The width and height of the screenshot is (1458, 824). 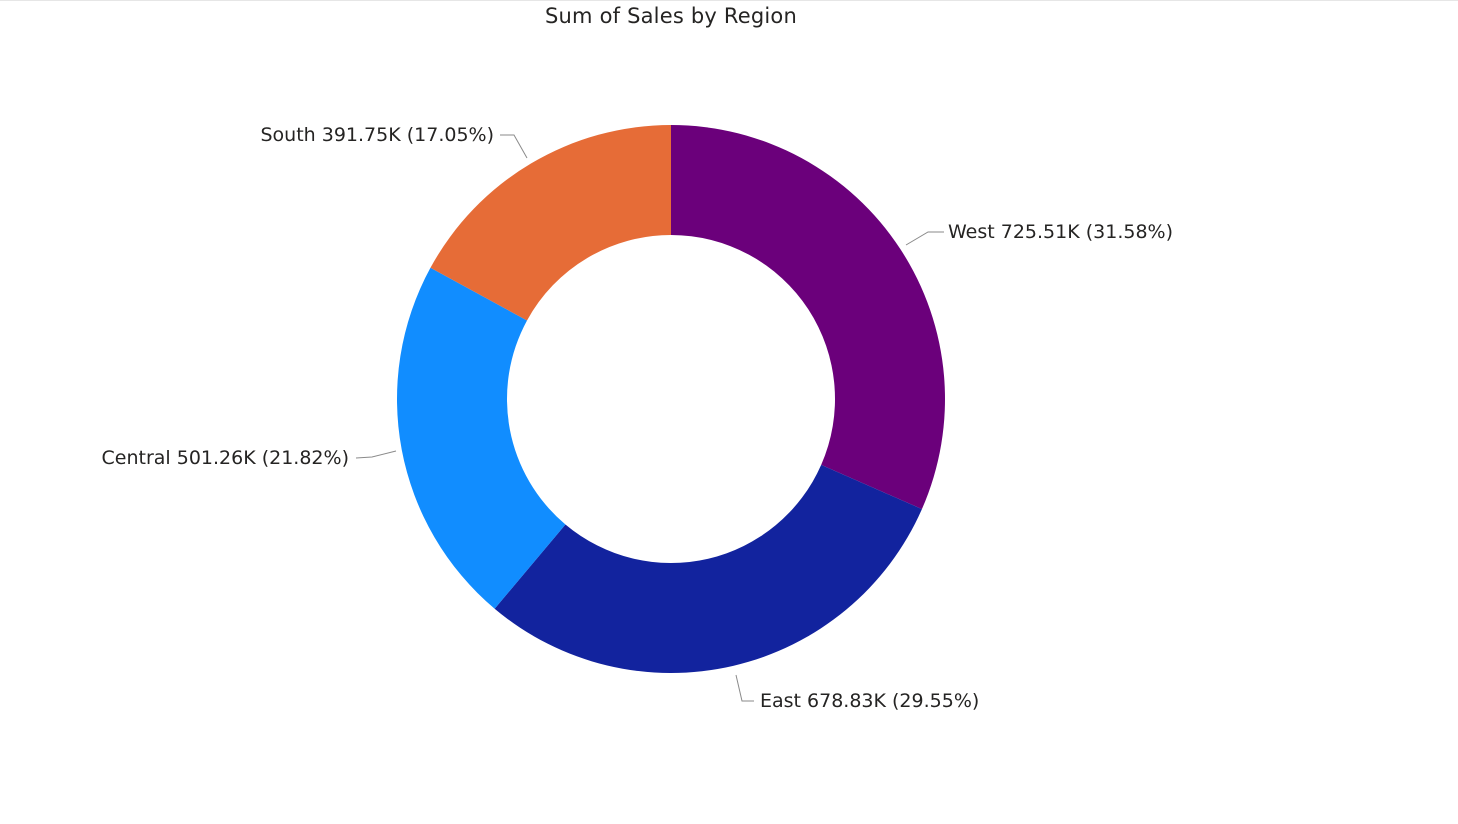 I want to click on leader-line-east, so click(x=744, y=688).